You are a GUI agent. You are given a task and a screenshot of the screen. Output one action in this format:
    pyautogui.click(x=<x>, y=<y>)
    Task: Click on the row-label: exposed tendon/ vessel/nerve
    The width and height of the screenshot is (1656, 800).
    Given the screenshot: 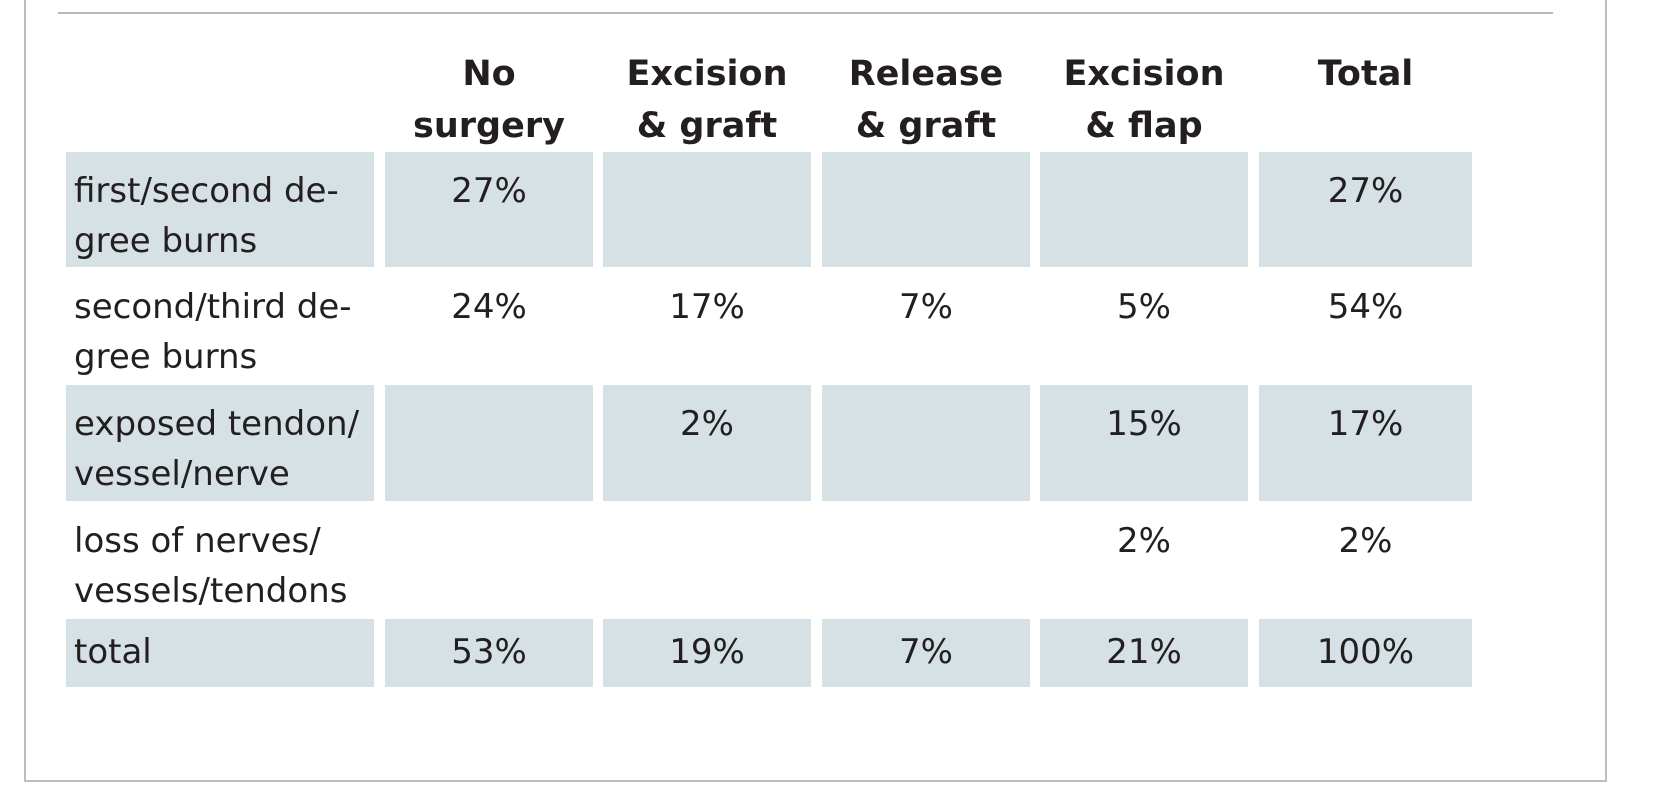 What is the action you would take?
    pyautogui.click(x=220, y=443)
    